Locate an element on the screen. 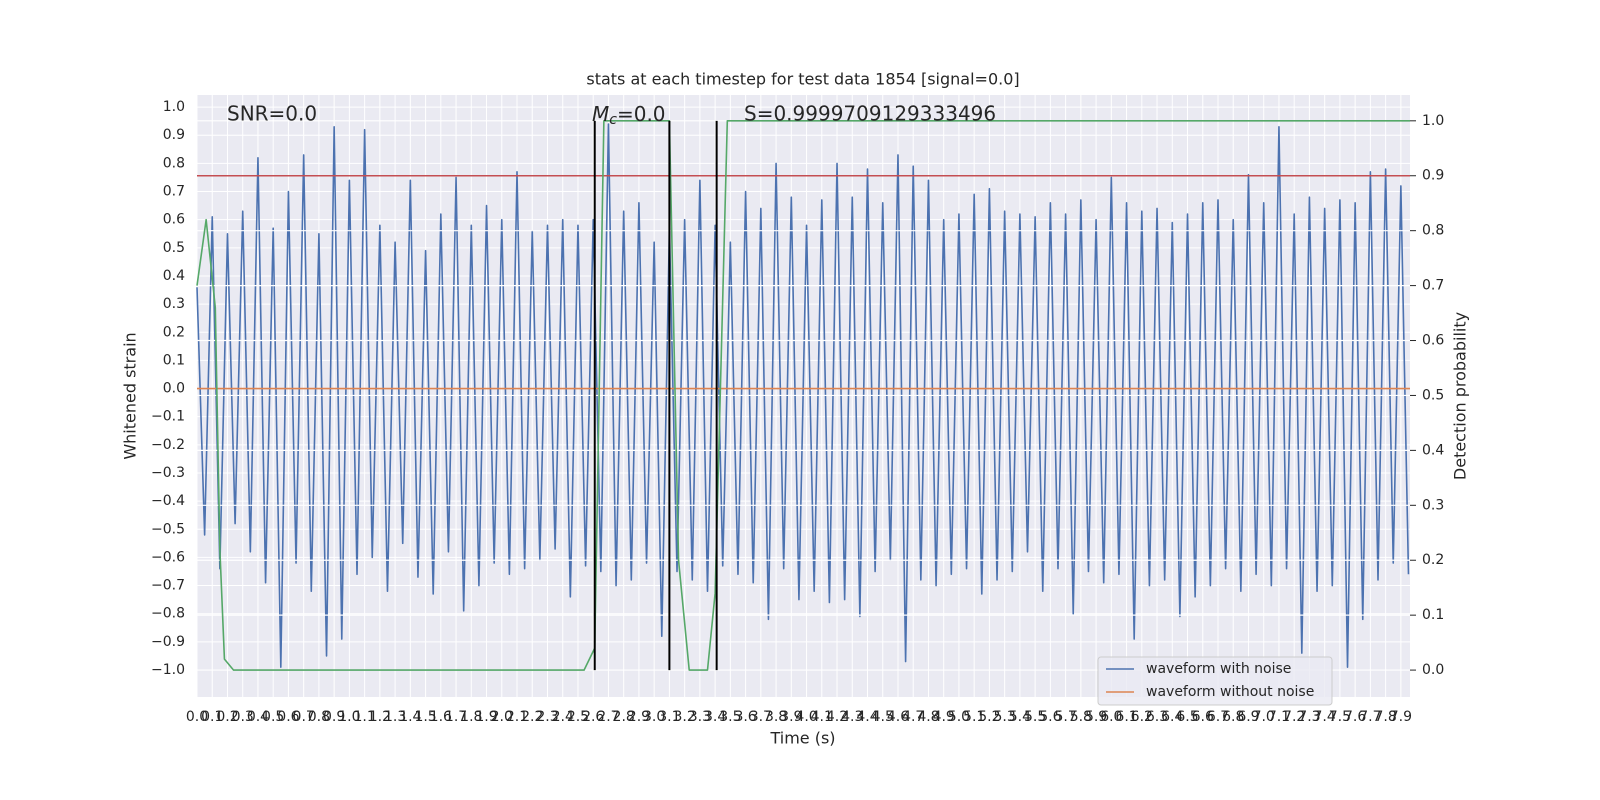 The image size is (1600, 800). x-tick-label: 5.9 is located at coordinates (1096, 717).